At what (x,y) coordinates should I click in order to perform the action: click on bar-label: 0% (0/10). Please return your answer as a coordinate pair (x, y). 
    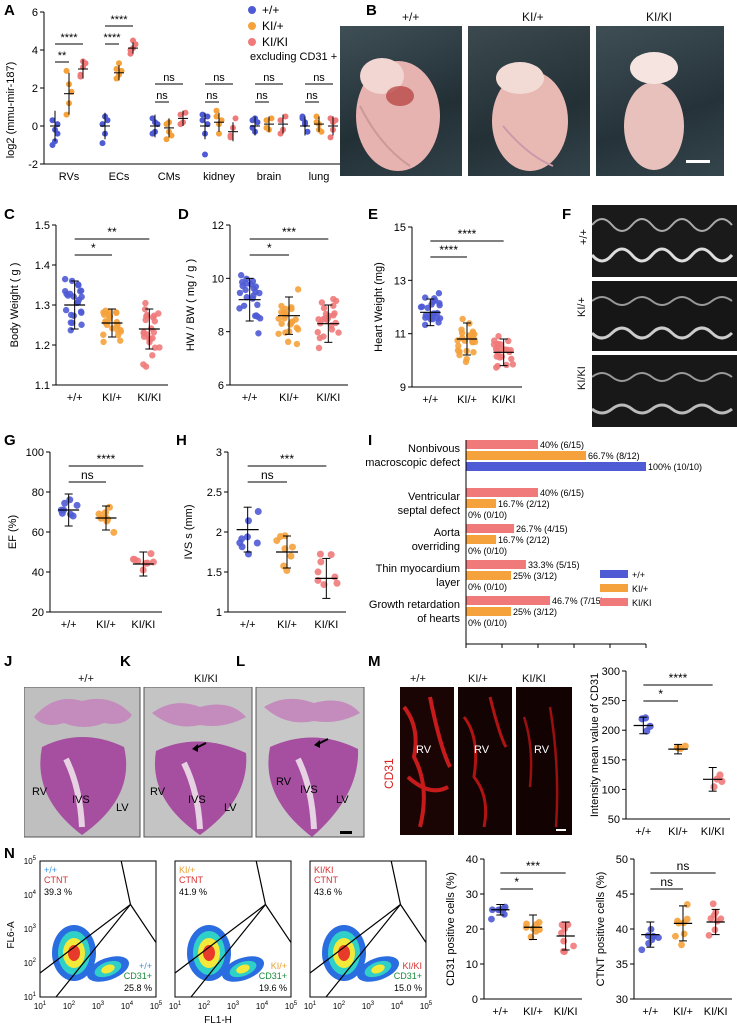
    Looking at the image, I should click on (487, 587).